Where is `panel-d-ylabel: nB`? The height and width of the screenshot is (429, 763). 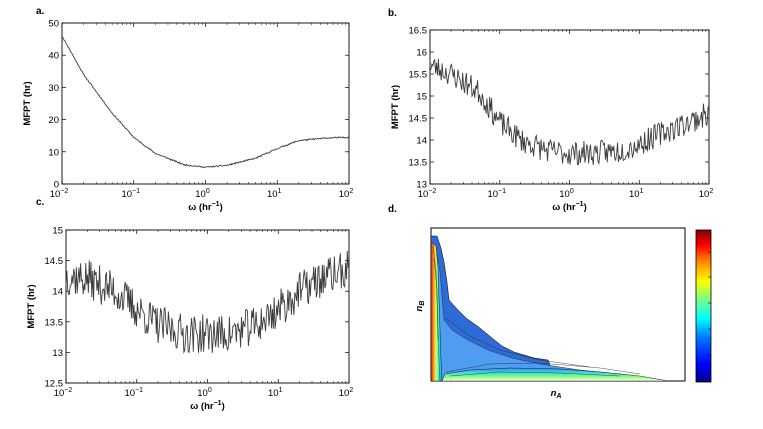 panel-d-ylabel: nB is located at coordinates (420, 306).